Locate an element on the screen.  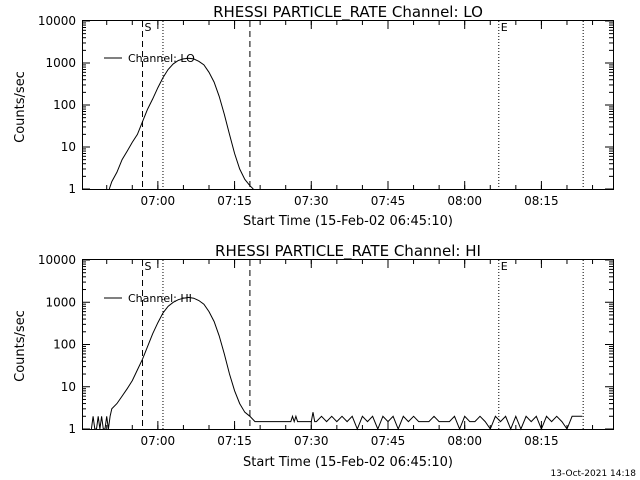
y-tick-label-lo: 100 is located at coordinates (64, 105).